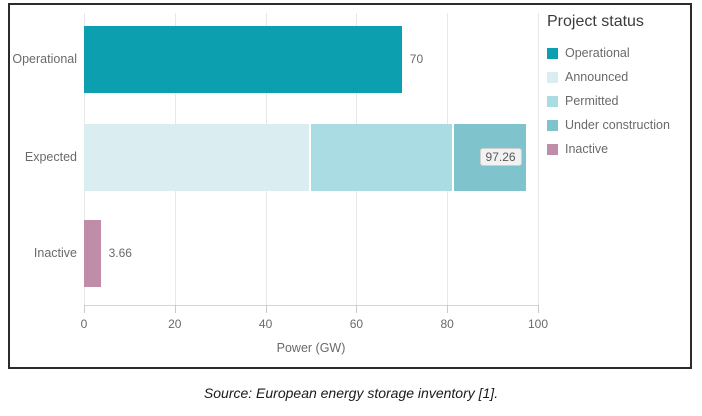 The image size is (702, 416). I want to click on x-tick-label: 80, so click(447, 324).